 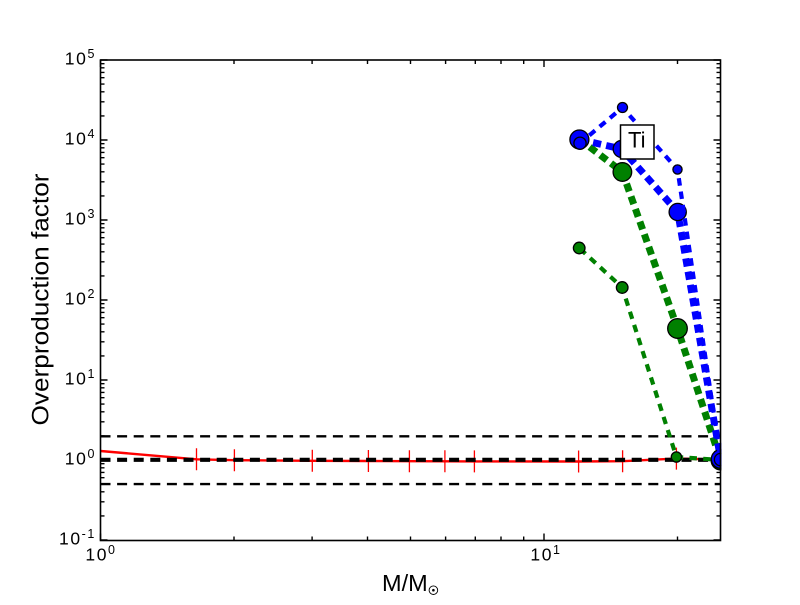 What do you see at coordinates (405, 583) in the screenshot?
I see `svg-text: M/M` at bounding box center [405, 583].